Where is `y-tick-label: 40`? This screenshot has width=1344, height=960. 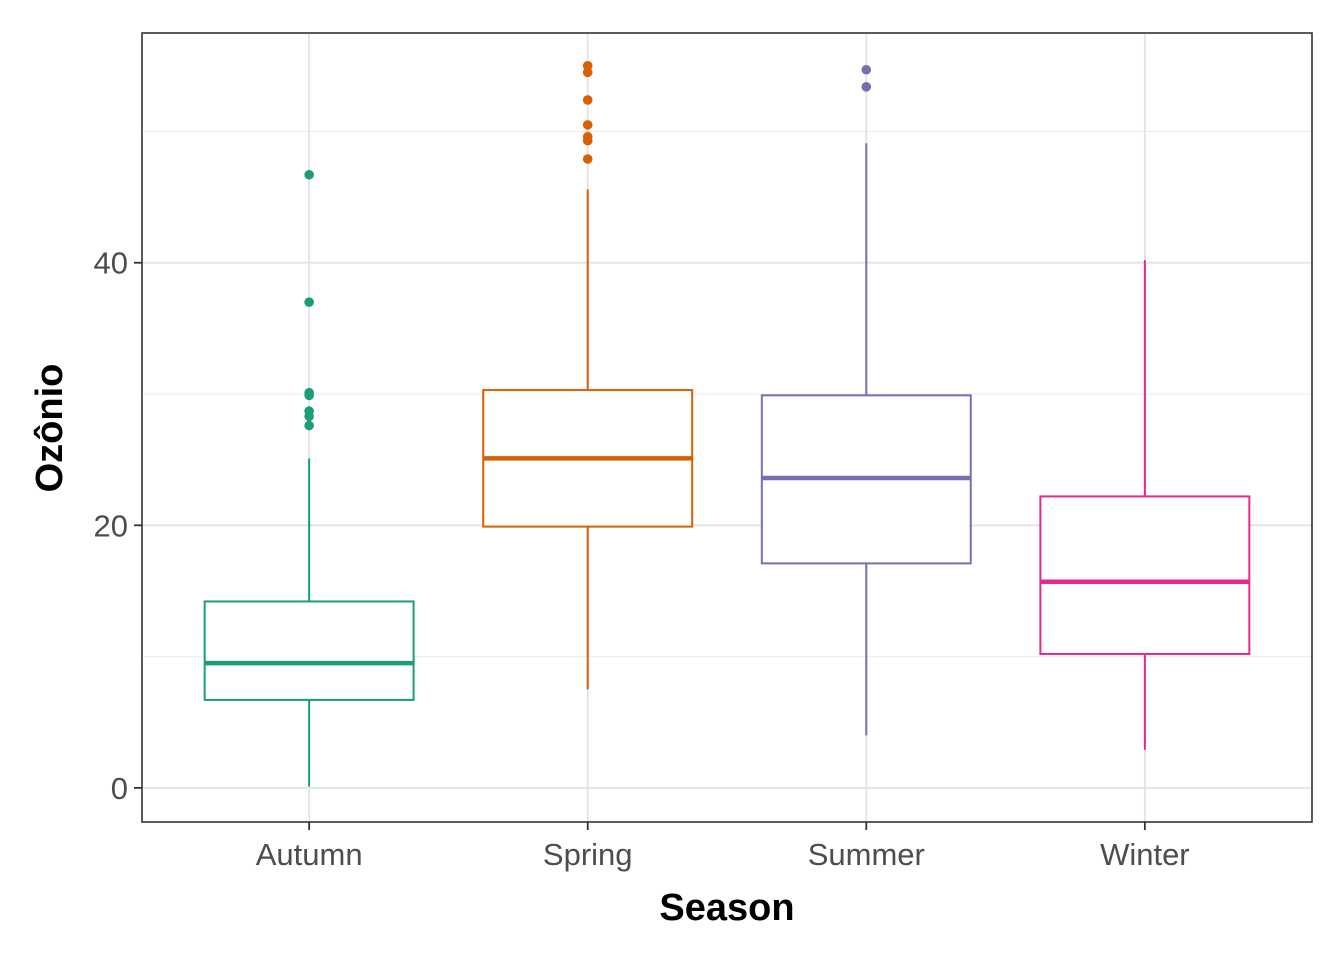
y-tick-label: 40 is located at coordinates (111, 263).